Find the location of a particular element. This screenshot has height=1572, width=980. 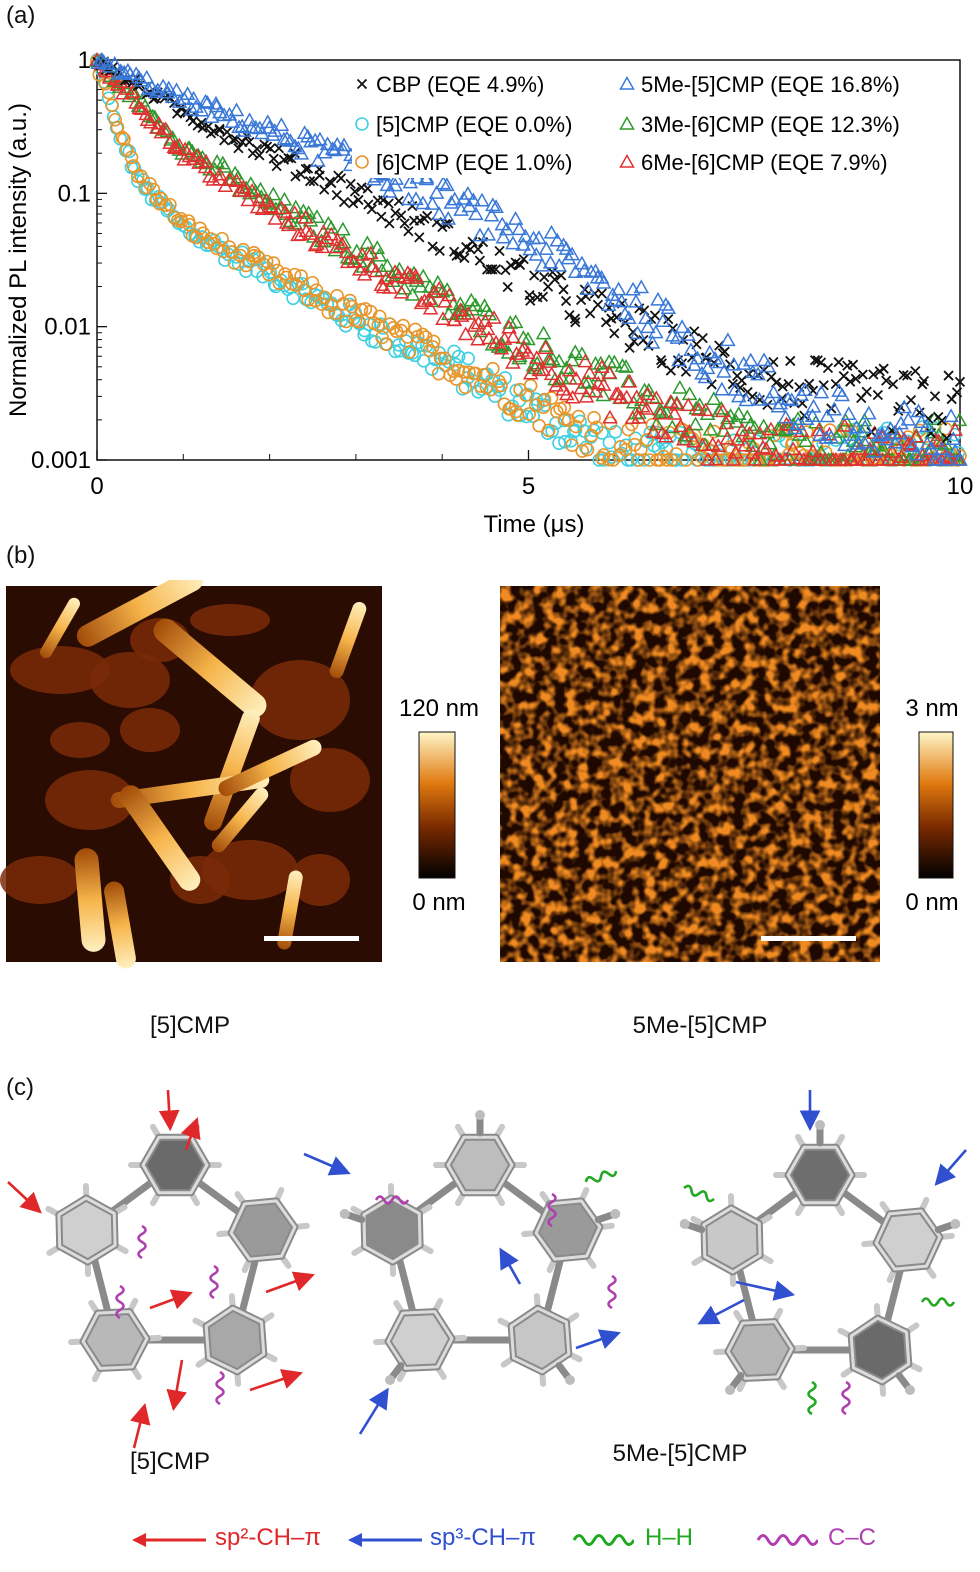

key-sp3-label: sp³-CH–π is located at coordinates (483, 1537).